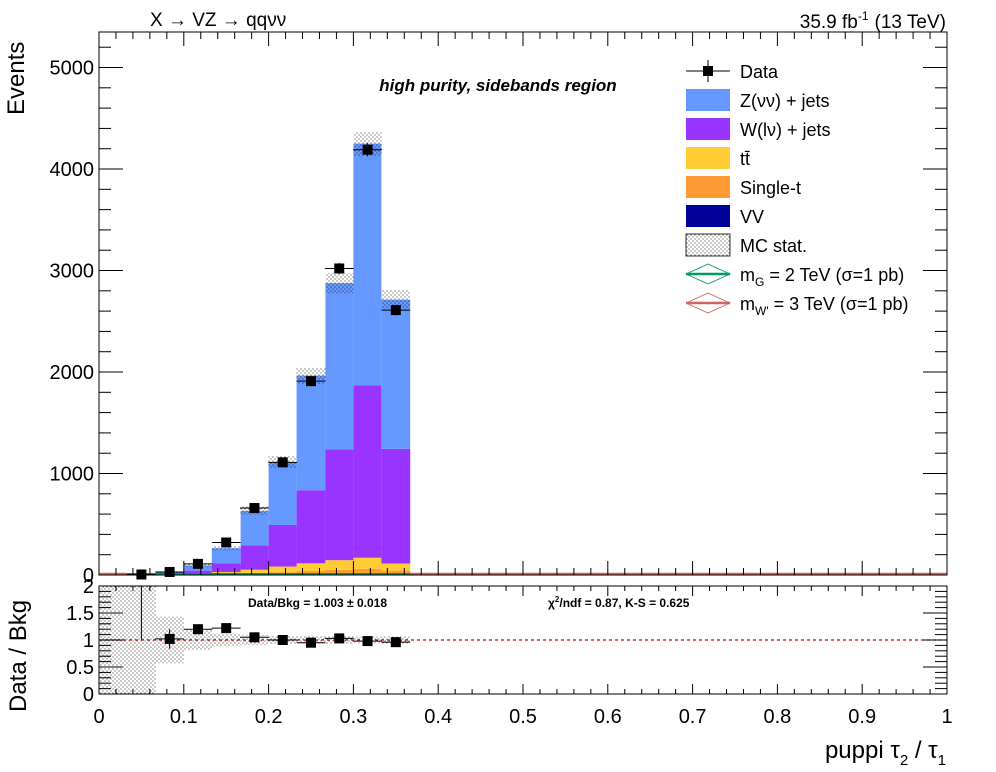 This screenshot has height=772, width=996. What do you see at coordinates (946, 717) in the screenshot?
I see `x-tick-label-10: 1` at bounding box center [946, 717].